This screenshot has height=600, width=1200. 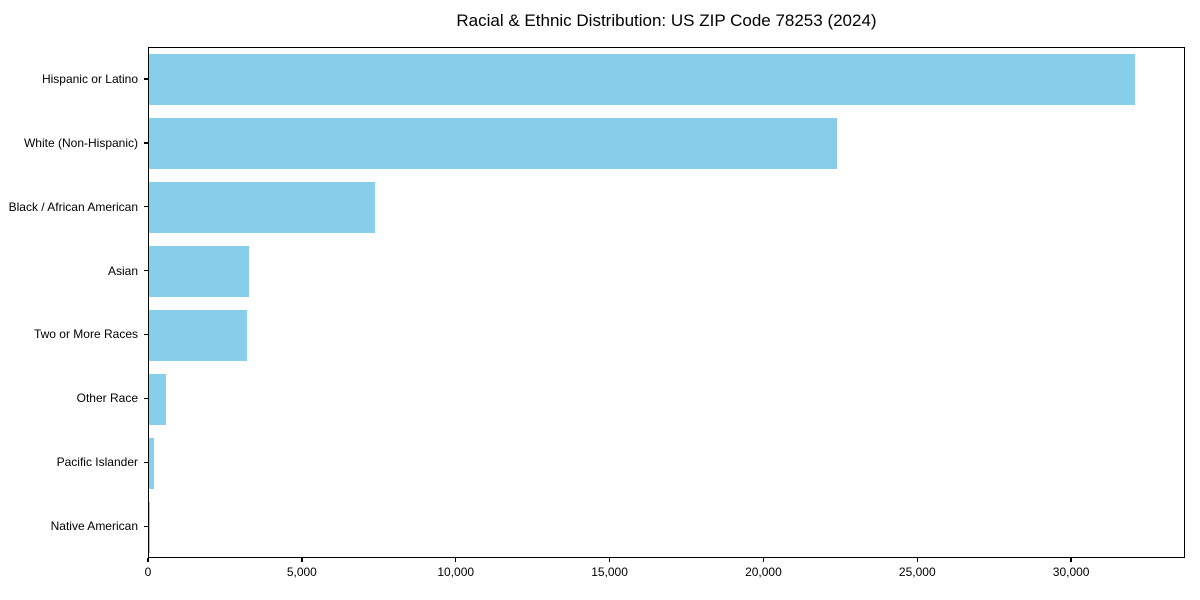 What do you see at coordinates (122, 270) in the screenshot?
I see `y-tick-label: Asian` at bounding box center [122, 270].